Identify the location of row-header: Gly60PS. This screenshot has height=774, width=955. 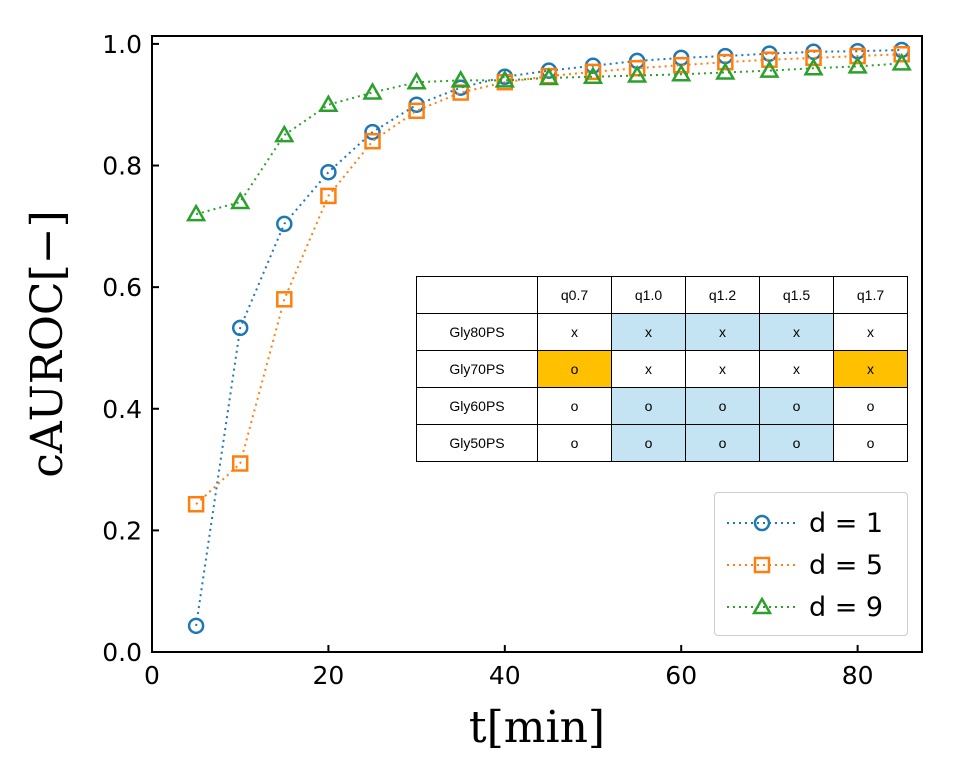
(477, 406).